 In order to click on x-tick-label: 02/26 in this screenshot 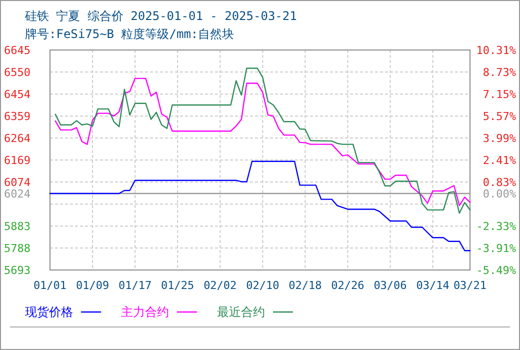, I will do `click(347, 285)`.